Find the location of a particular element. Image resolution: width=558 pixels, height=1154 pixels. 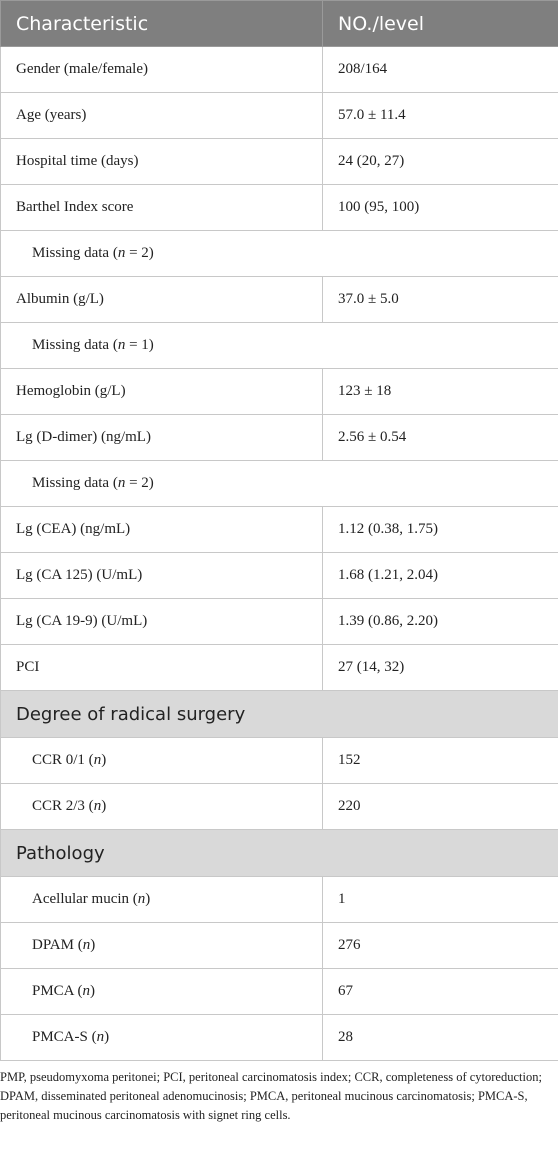

label-text: DPAM ( is located at coordinates (57, 945).